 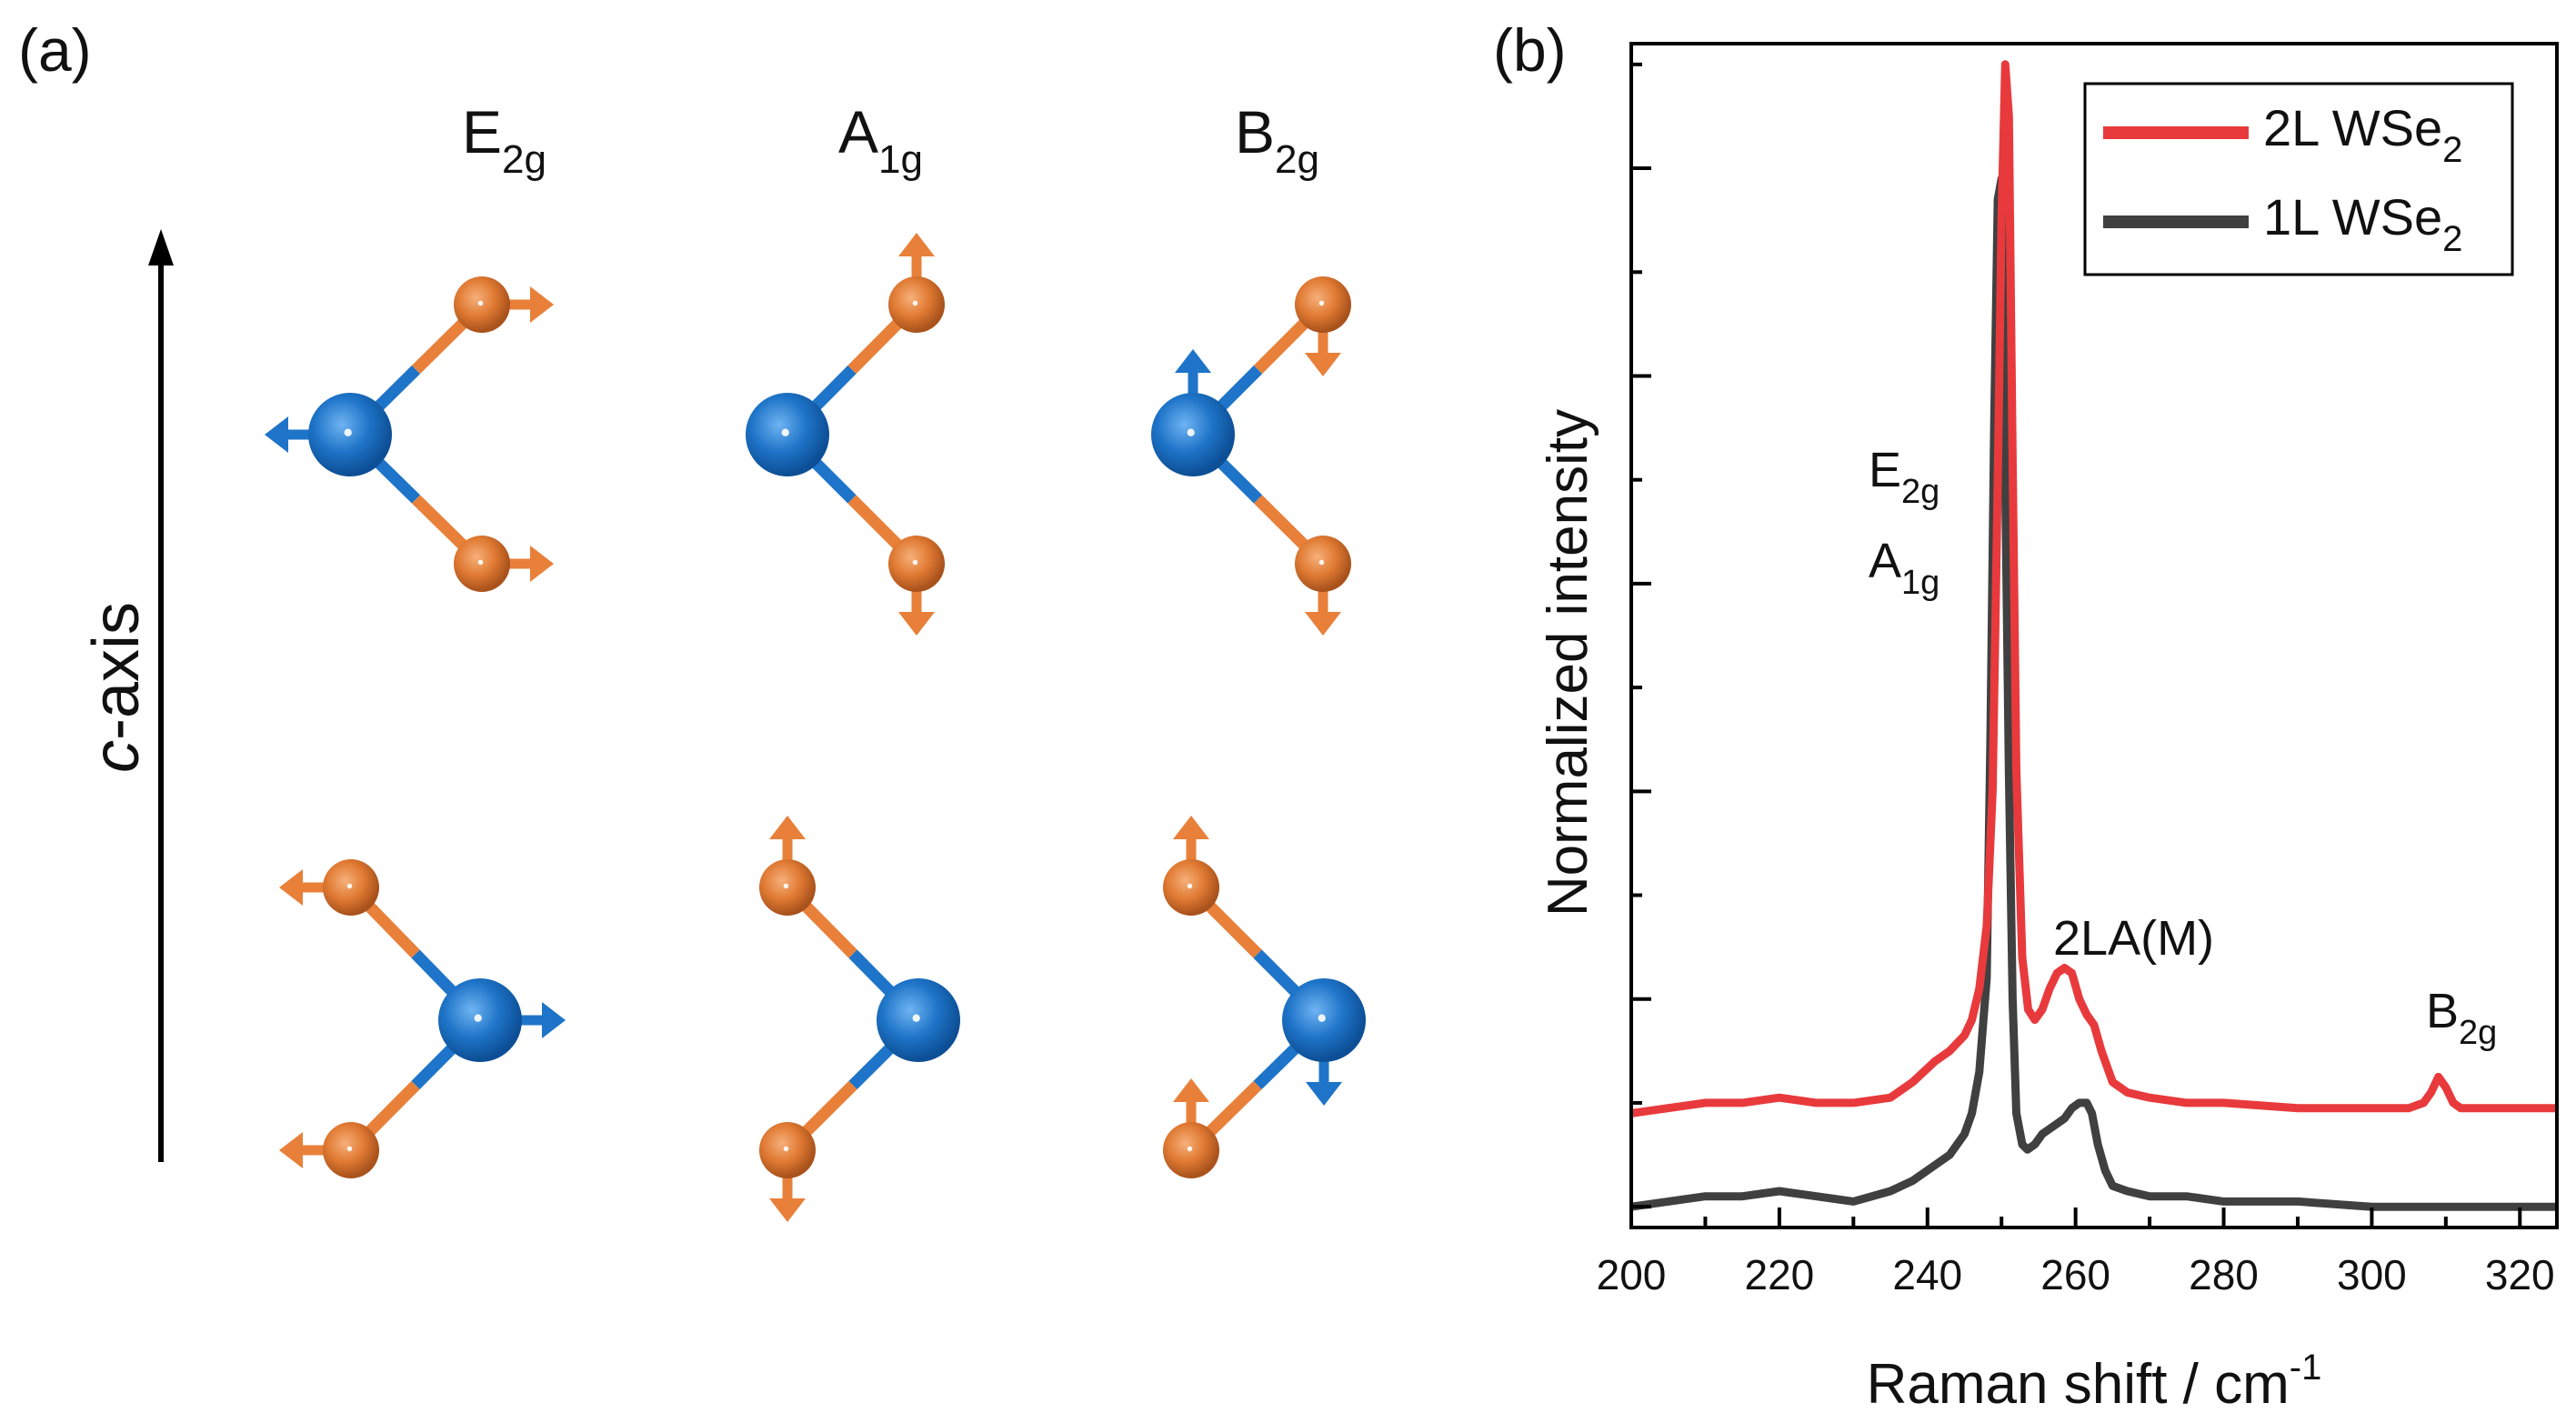 I want to click on b2g-bot-se-arrow-1-head, so click(x=1191, y=1090).